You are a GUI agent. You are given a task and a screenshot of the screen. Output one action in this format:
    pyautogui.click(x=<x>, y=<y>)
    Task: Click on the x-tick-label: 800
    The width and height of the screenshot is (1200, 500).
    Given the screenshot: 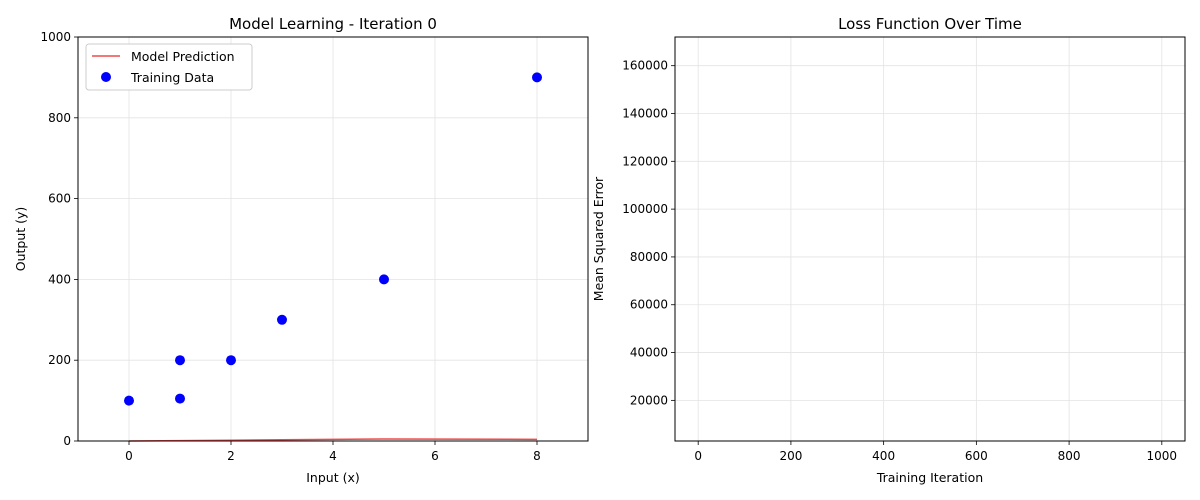 What is the action you would take?
    pyautogui.click(x=1069, y=456)
    